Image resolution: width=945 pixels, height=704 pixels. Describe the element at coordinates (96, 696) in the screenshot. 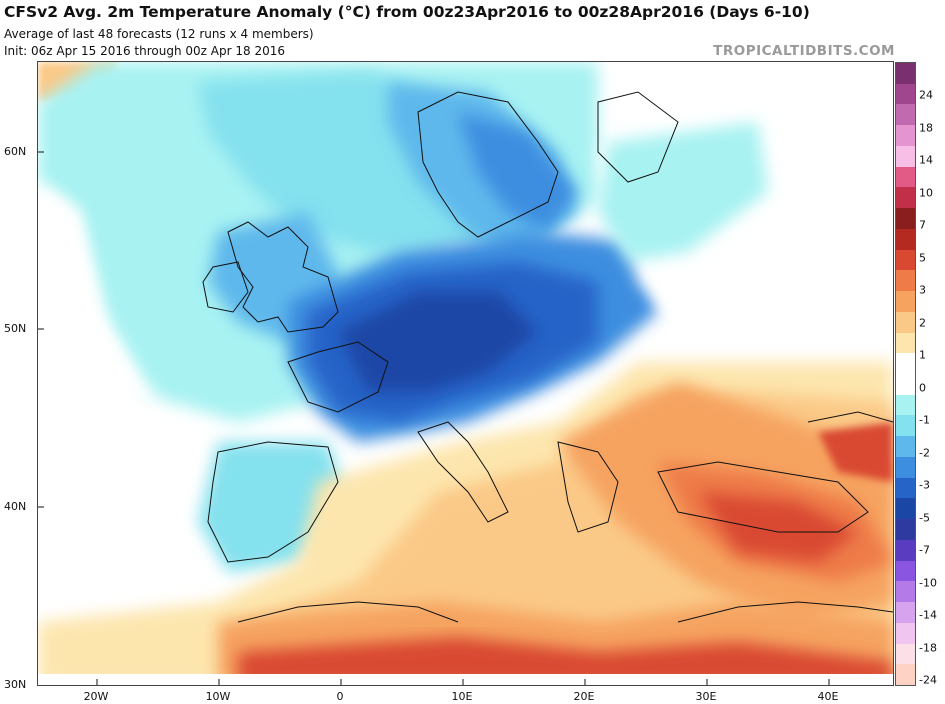

I see `lon-label-20w: 20W` at that location.